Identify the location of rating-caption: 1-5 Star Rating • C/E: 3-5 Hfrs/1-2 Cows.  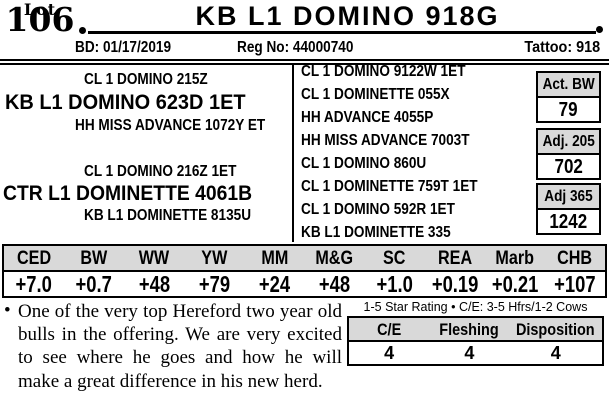
(475, 307).